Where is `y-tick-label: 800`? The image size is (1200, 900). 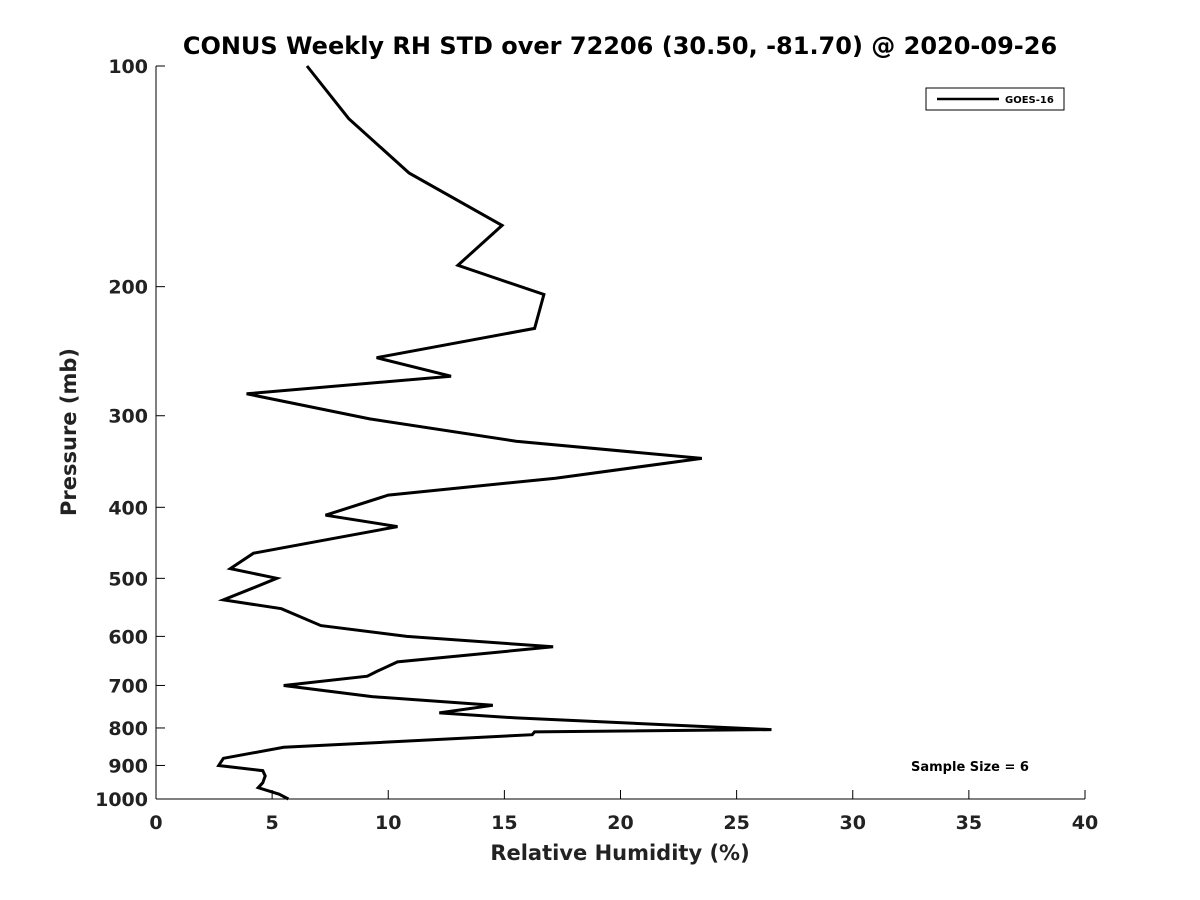 y-tick-label: 800 is located at coordinates (128, 729).